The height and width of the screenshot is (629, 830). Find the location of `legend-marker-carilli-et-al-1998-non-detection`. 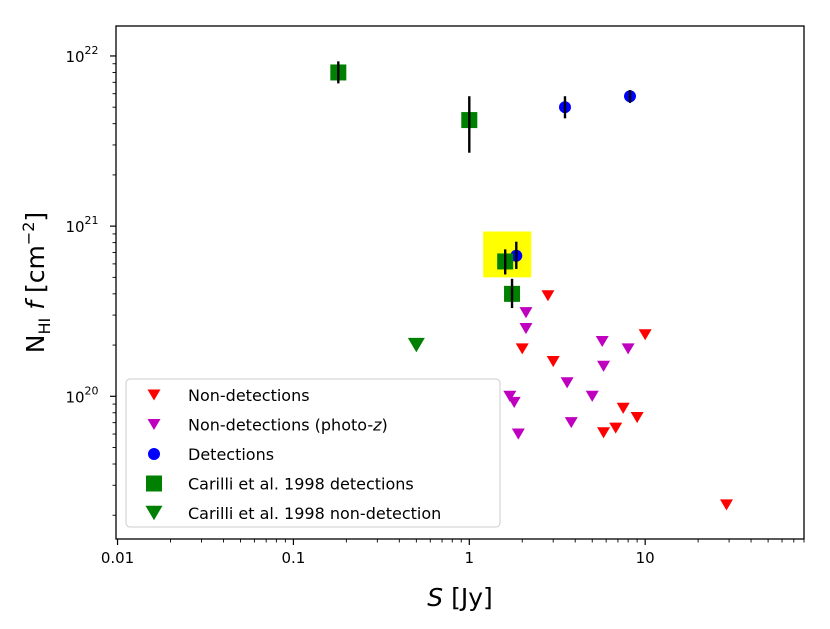

legend-marker-carilli-et-al-1998-non-detection is located at coordinates (154, 513).